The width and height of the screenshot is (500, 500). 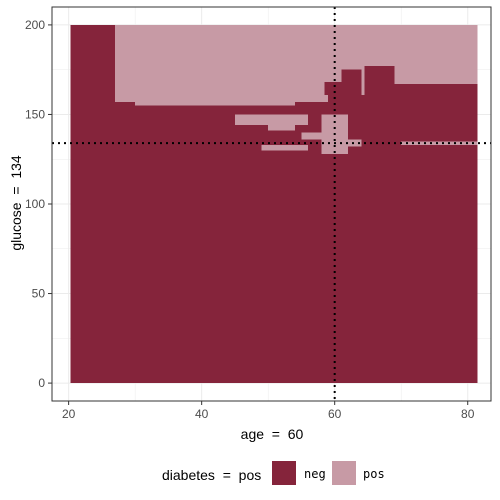 I want to click on legend: diabetes = pos neg pos, so click(x=273, y=473).